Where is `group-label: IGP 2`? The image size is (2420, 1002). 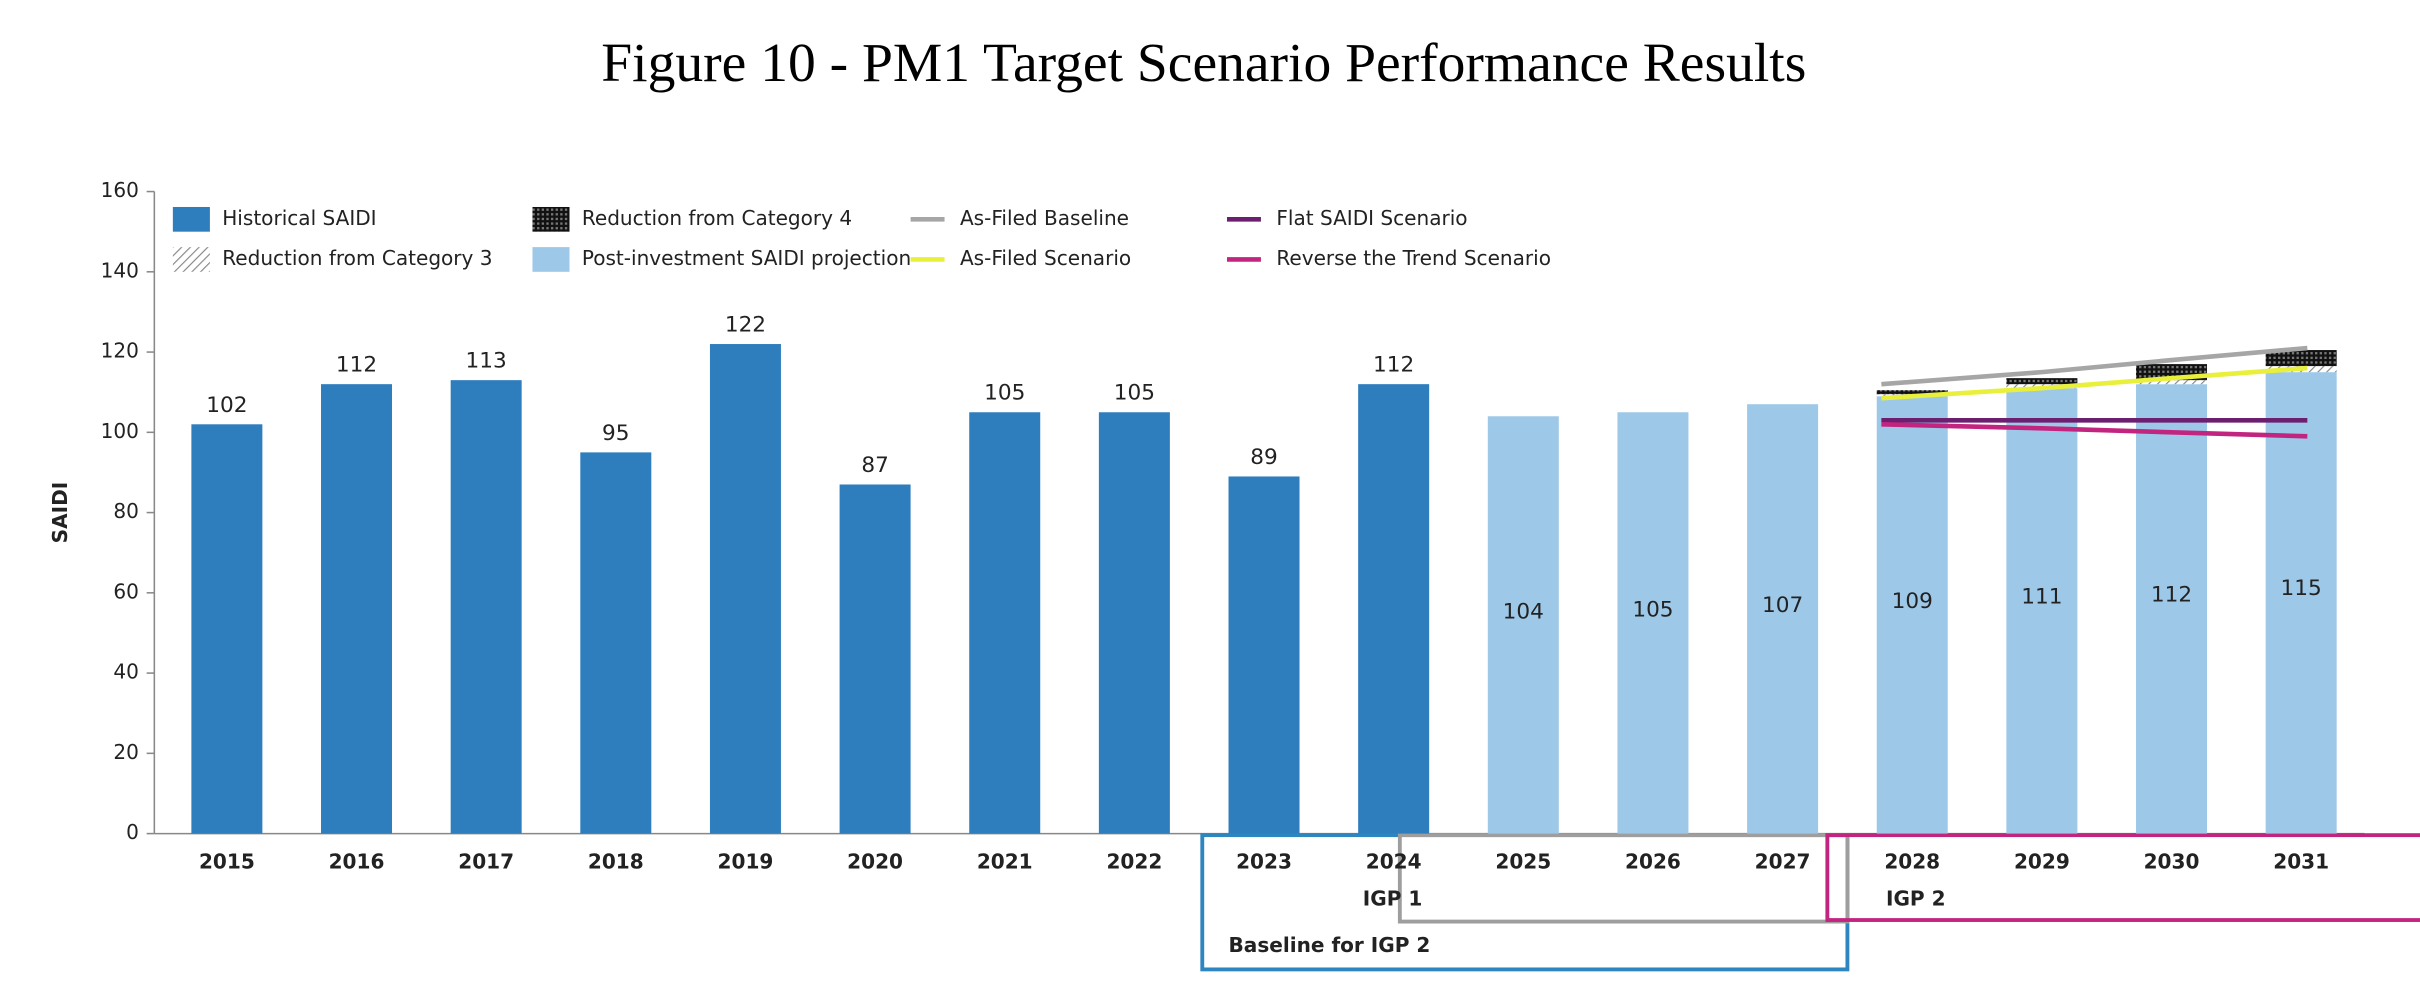 group-label: IGP 2 is located at coordinates (1916, 898).